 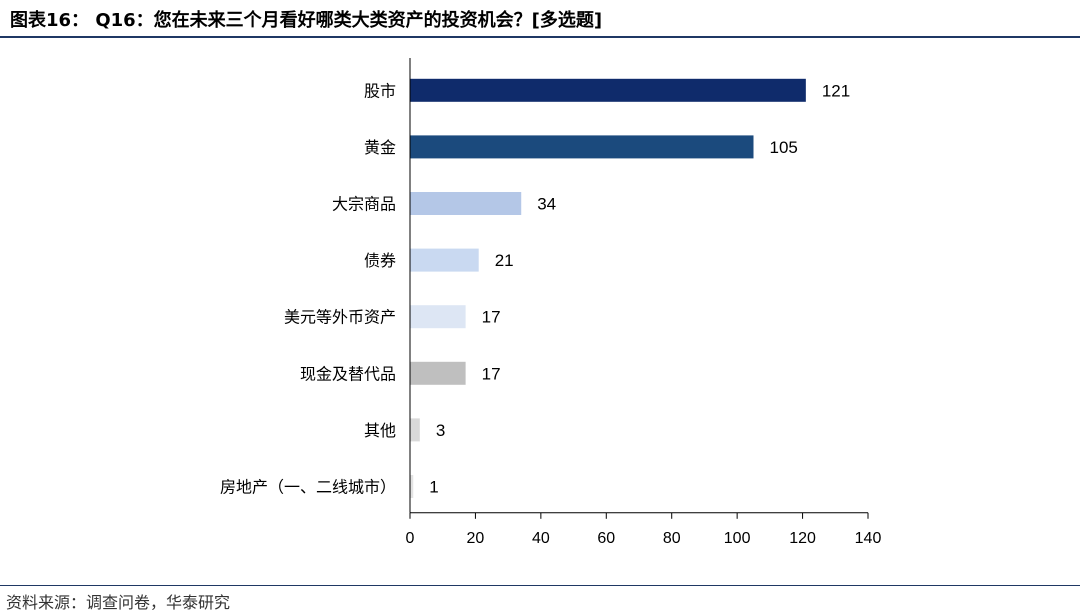 What do you see at coordinates (737, 538) in the screenshot?
I see `x-tick-label: 100` at bounding box center [737, 538].